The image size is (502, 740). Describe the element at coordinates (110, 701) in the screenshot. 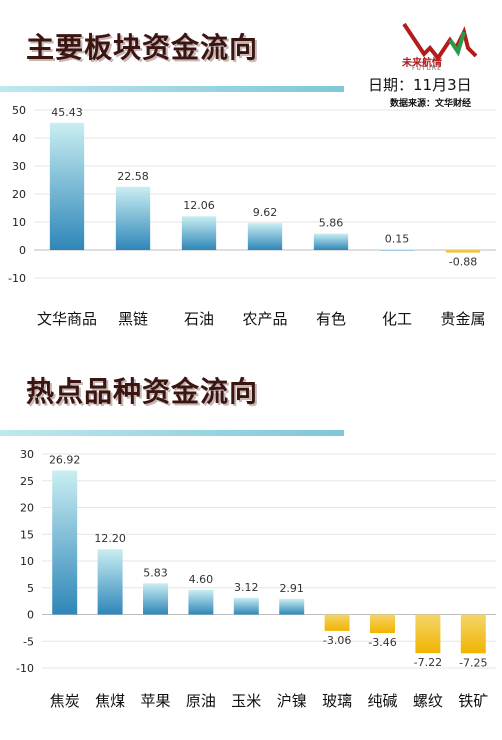

I see `category-label: 焦煤` at that location.